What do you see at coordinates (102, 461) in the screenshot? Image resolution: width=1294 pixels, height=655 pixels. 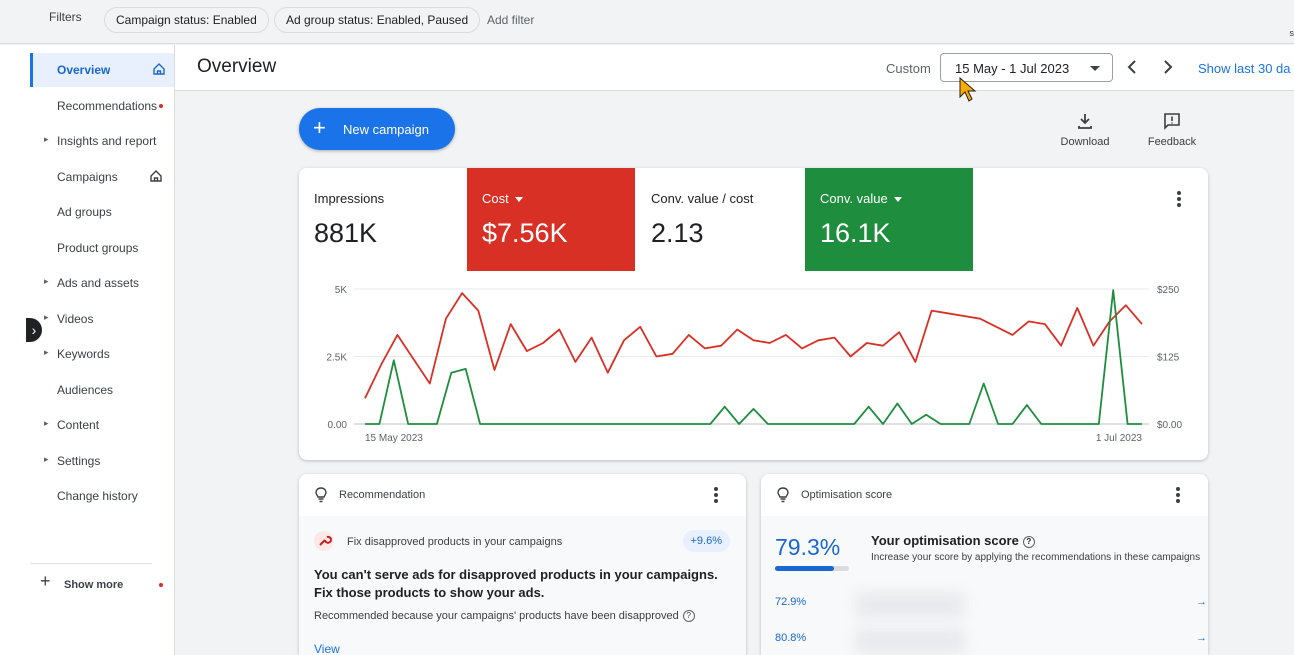 I see `sidebar-item-settings: ▸ Settings` at bounding box center [102, 461].